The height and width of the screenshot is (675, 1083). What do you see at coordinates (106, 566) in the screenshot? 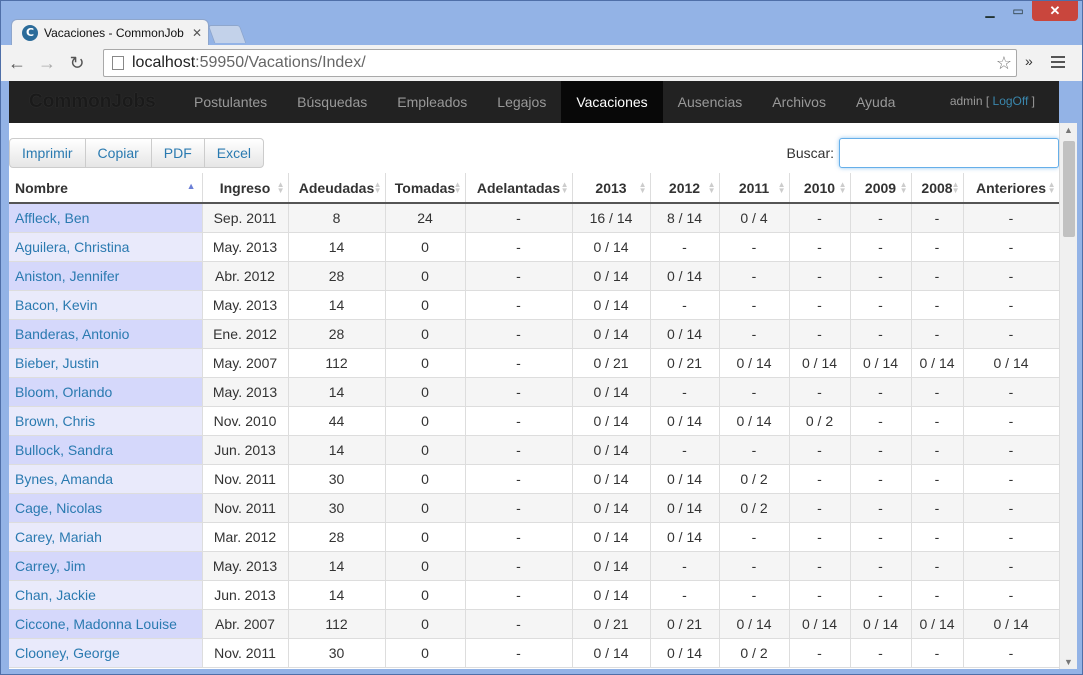
I see `employee-name-link: Carrey, Jim` at bounding box center [106, 566].